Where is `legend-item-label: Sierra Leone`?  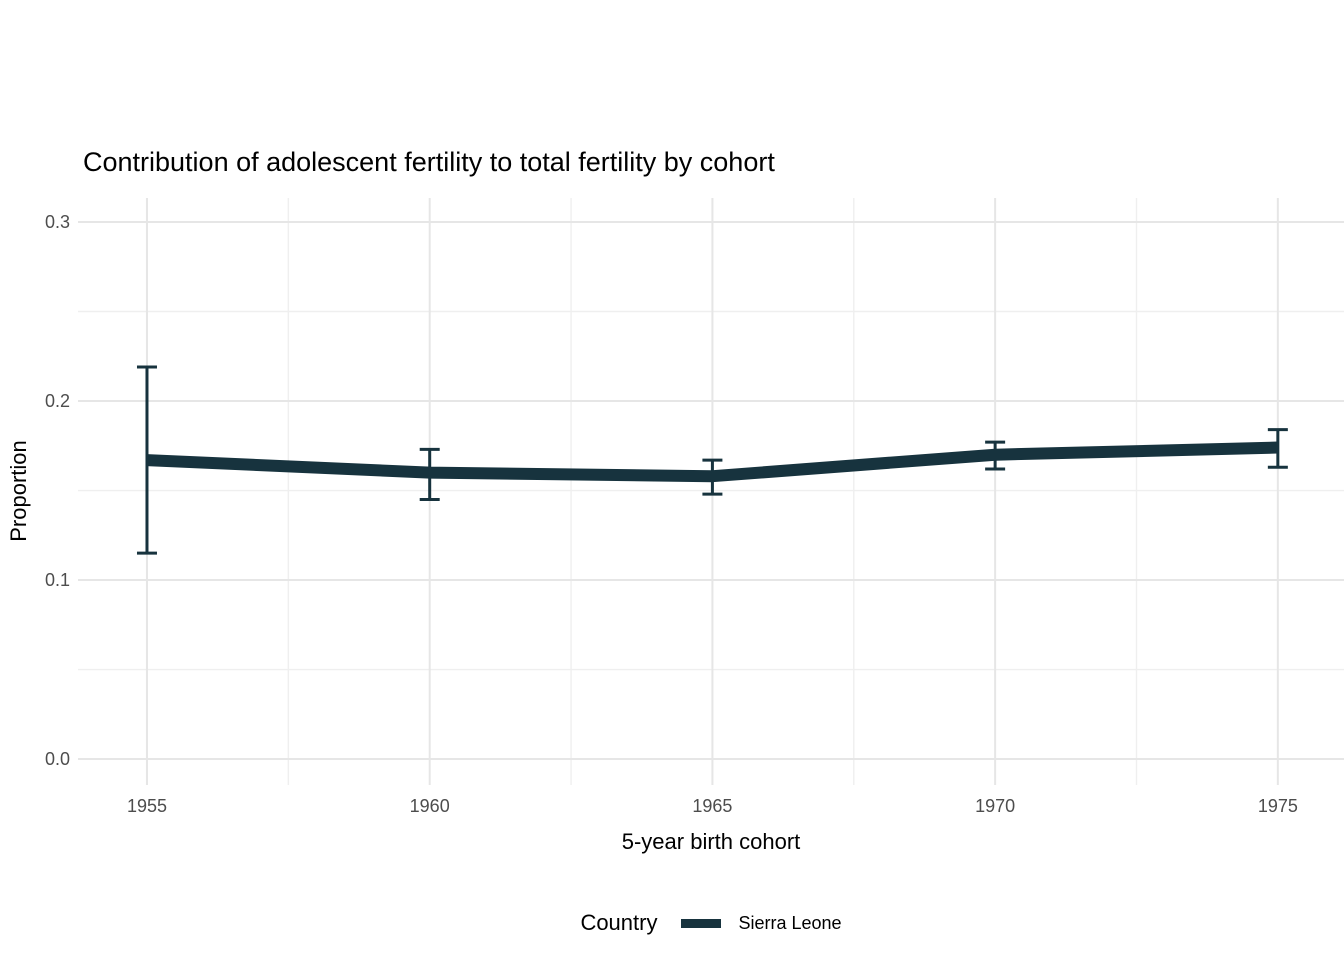
legend-item-label: Sierra Leone is located at coordinates (790, 922).